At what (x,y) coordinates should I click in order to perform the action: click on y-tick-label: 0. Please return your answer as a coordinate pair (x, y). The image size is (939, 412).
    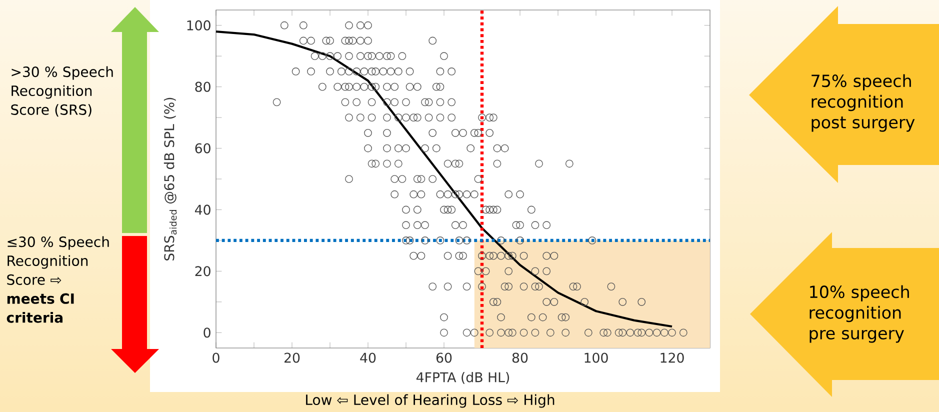
    Looking at the image, I should click on (207, 333).